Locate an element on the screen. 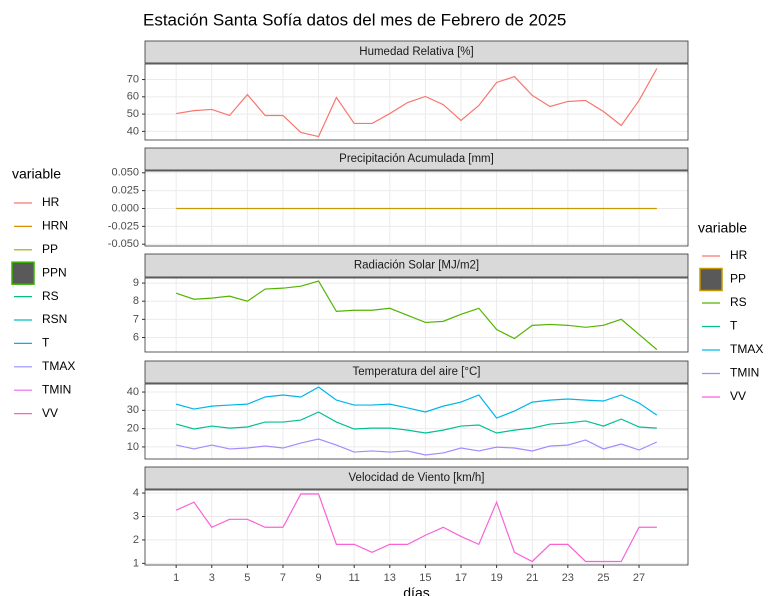 The height and width of the screenshot is (596, 777). x-tick-label: 11 is located at coordinates (353, 578).